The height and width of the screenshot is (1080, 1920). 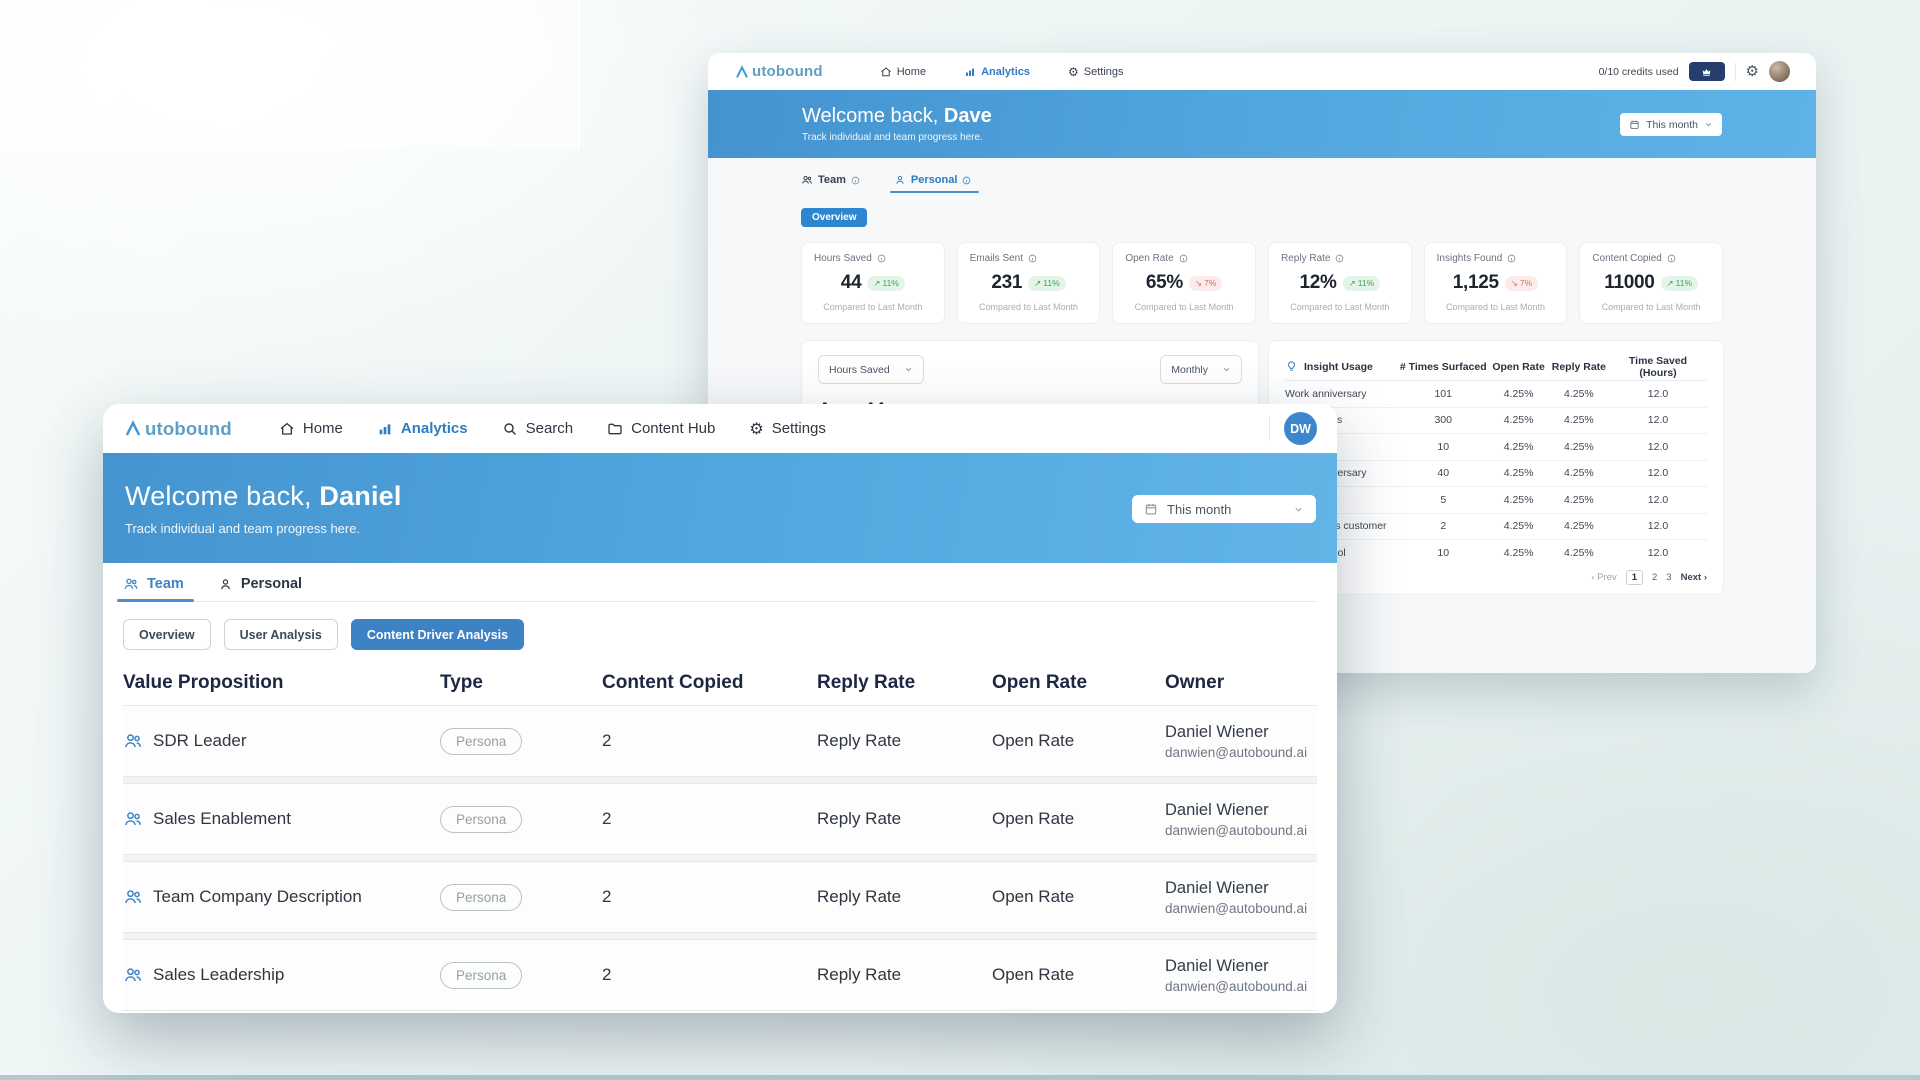 What do you see at coordinates (1073, 71) in the screenshot?
I see `gear-icon: ⚙` at bounding box center [1073, 71].